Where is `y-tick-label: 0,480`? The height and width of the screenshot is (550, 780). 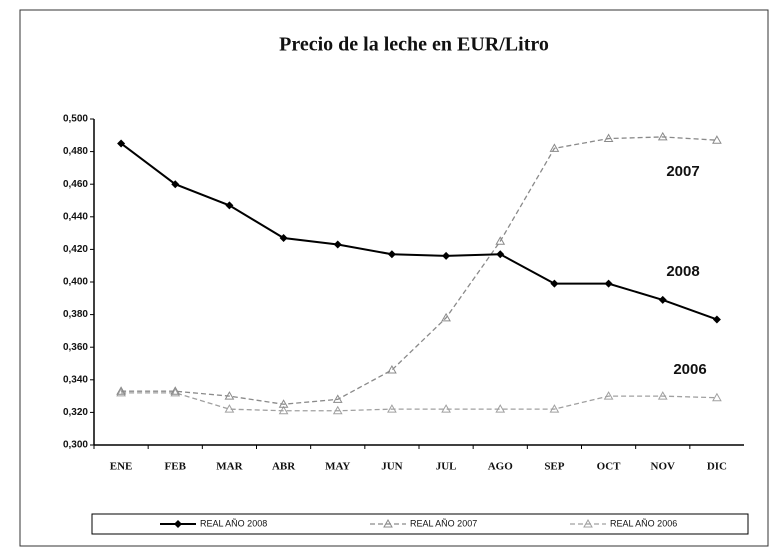
y-tick-label: 0,480 is located at coordinates (75, 151).